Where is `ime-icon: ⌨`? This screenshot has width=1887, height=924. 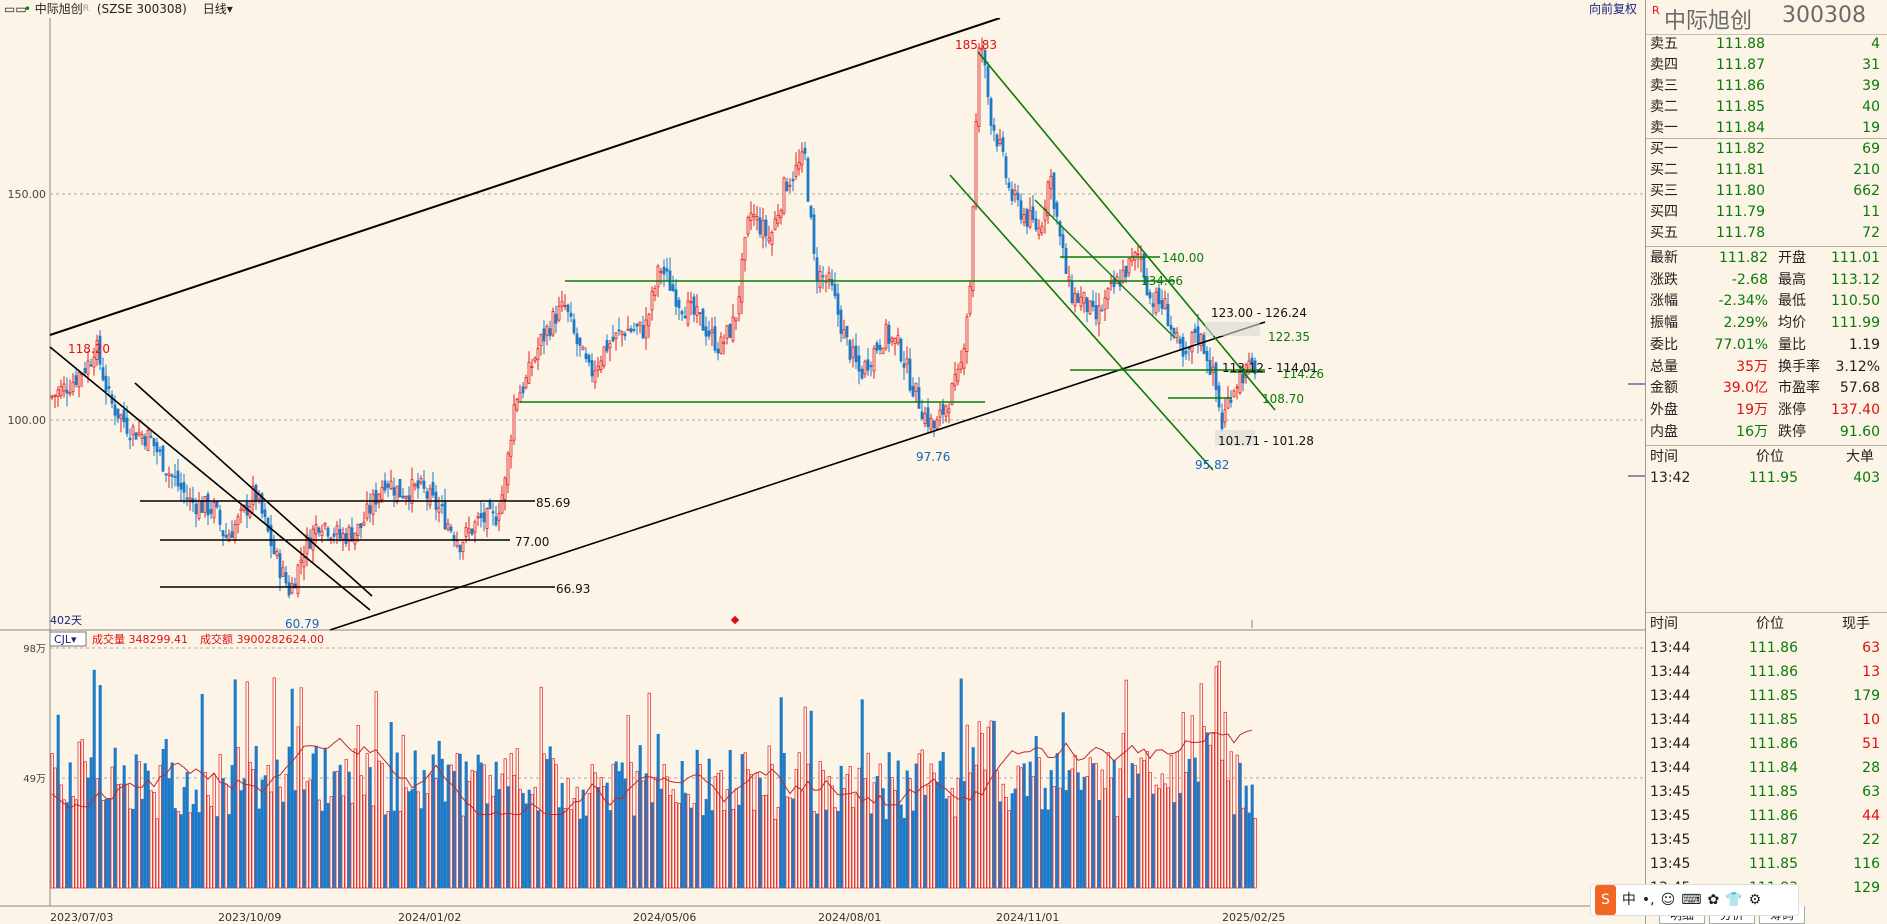
ime-icon: ⌨ is located at coordinates (1691, 900).